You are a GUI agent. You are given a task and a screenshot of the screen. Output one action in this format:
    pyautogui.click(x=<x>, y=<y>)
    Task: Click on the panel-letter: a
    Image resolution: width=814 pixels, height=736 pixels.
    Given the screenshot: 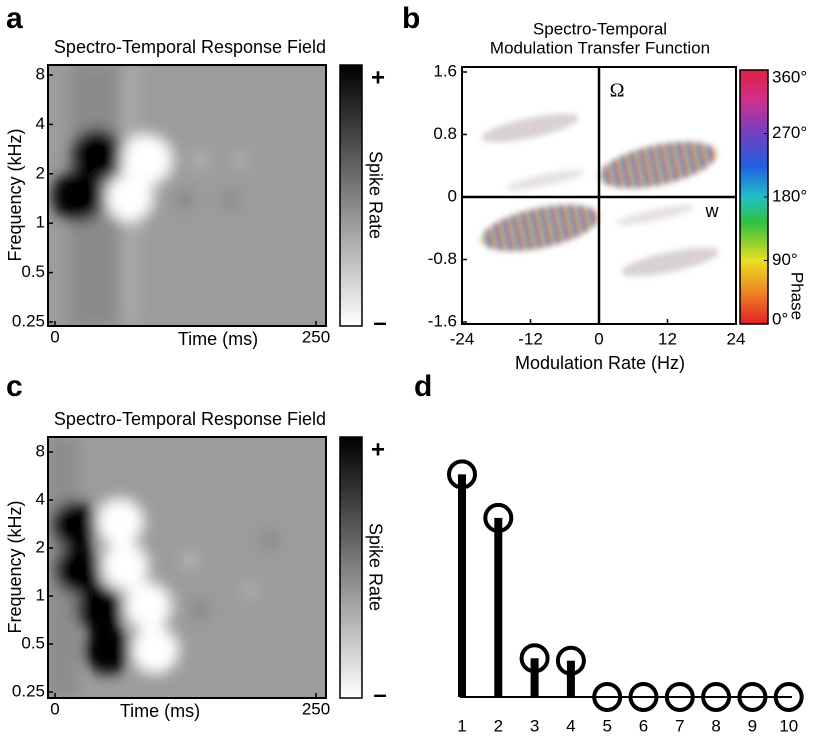 What is the action you would take?
    pyautogui.click(x=14, y=18)
    